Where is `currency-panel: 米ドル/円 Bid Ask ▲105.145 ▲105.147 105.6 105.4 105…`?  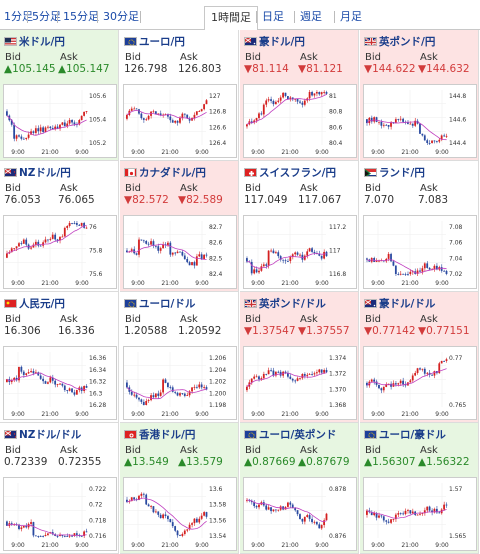 currency-panel: 米ドル/円 Bid Ask ▲105.145 ▲105.147 105.6 105.4 105… is located at coordinates (59, 95).